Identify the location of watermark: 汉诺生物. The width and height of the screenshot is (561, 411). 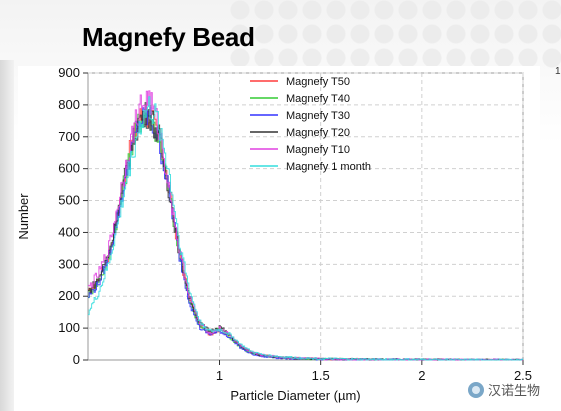
(504, 389).